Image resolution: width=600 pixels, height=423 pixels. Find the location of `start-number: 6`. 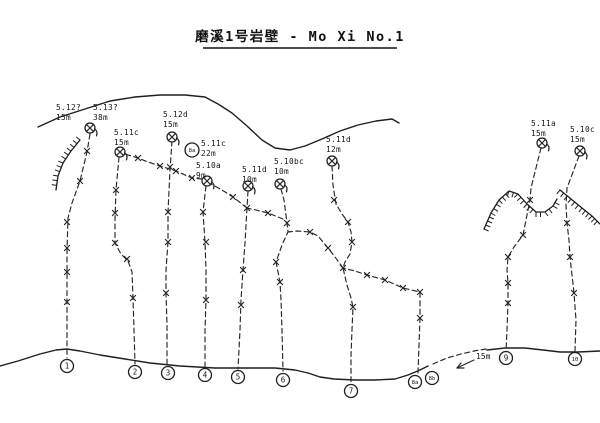

start-number: 6 is located at coordinates (283, 380).